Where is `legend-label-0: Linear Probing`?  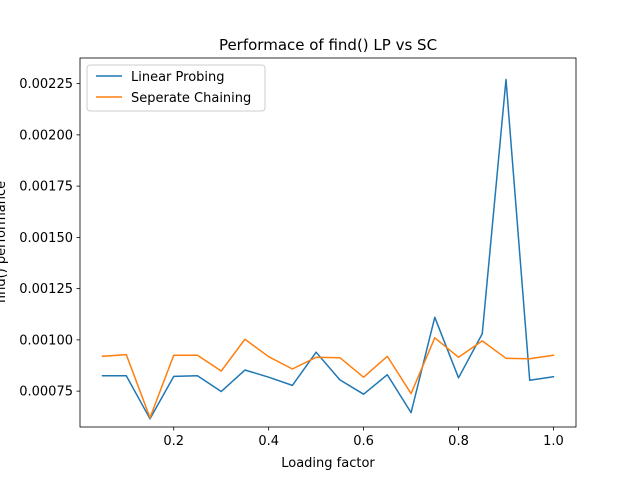
legend-label-0: Linear Probing is located at coordinates (178, 77).